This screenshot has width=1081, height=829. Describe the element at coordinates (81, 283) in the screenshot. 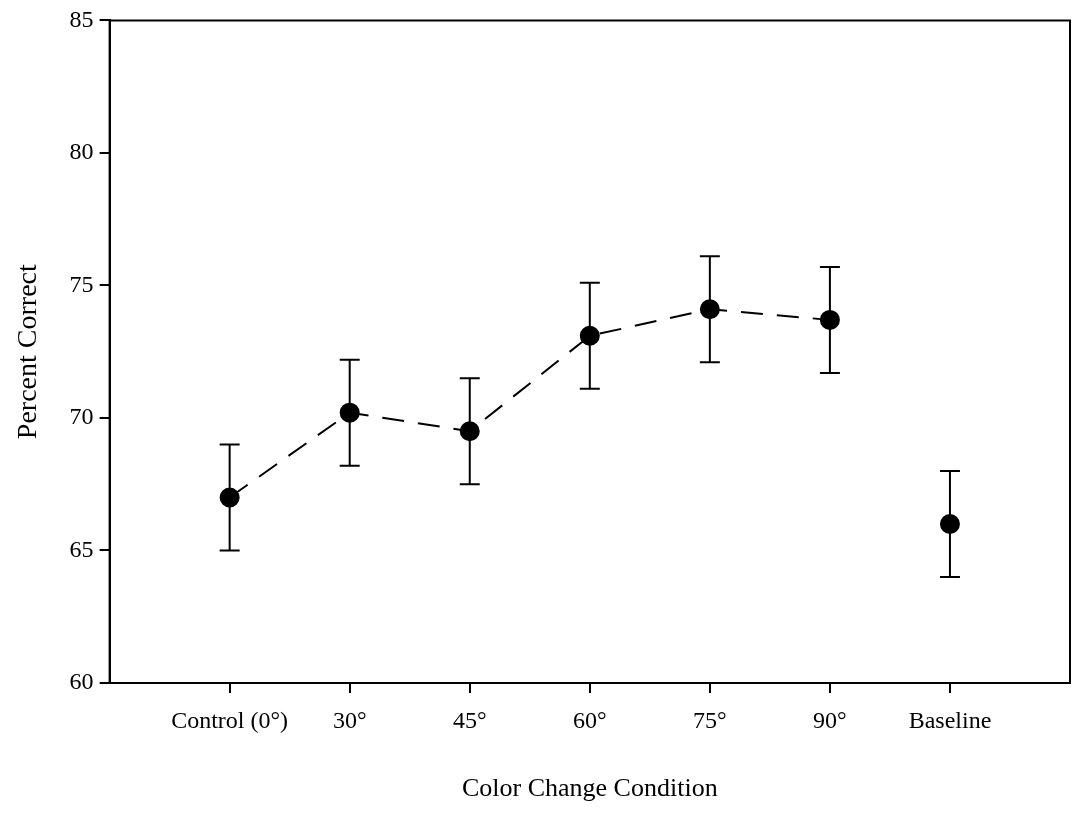

I see `y-tick-label: 75` at that location.